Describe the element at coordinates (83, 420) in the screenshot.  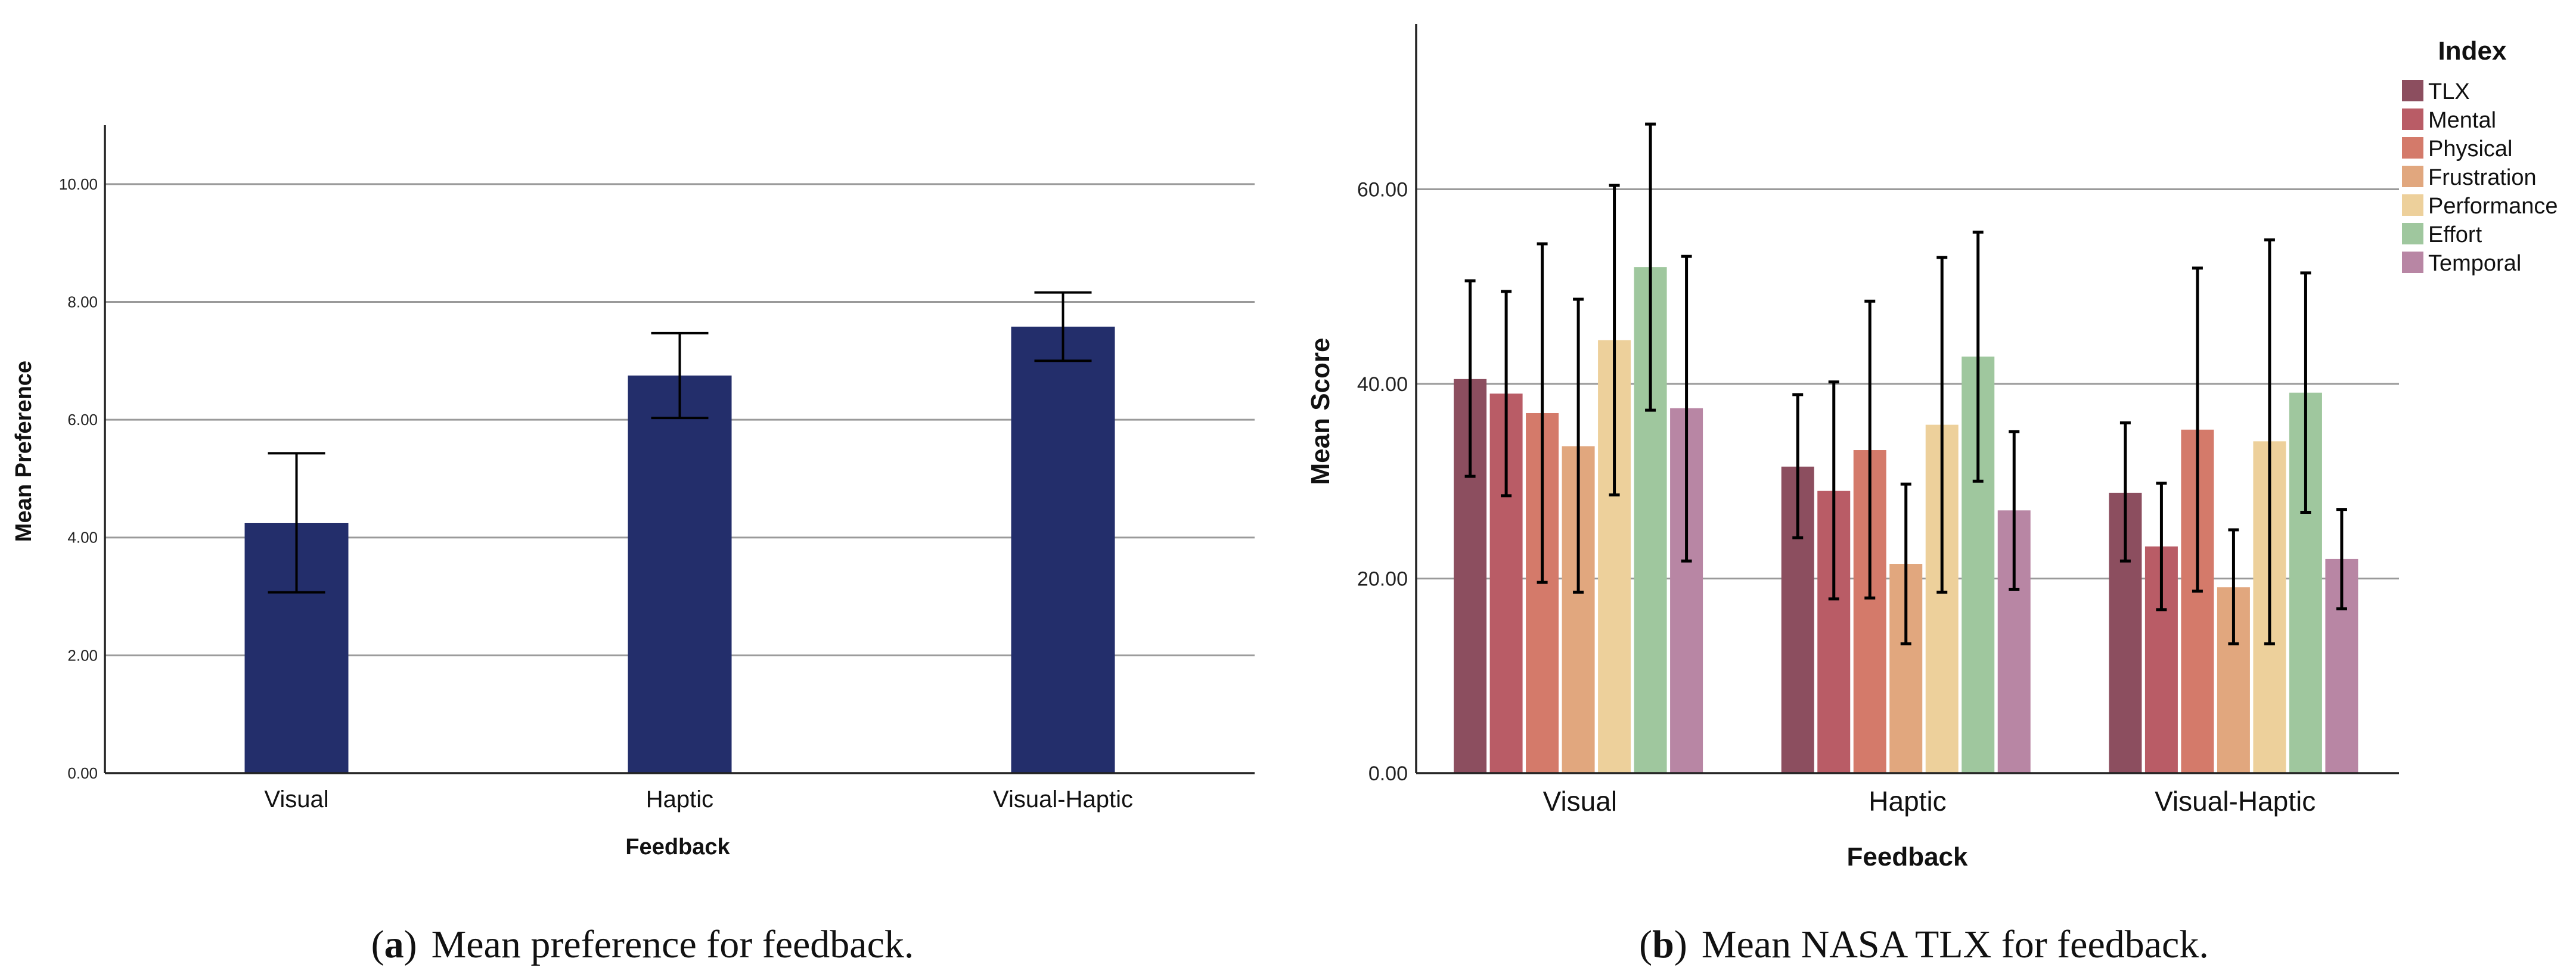
I see `chart-a-y-tick-label: 6.00` at that location.